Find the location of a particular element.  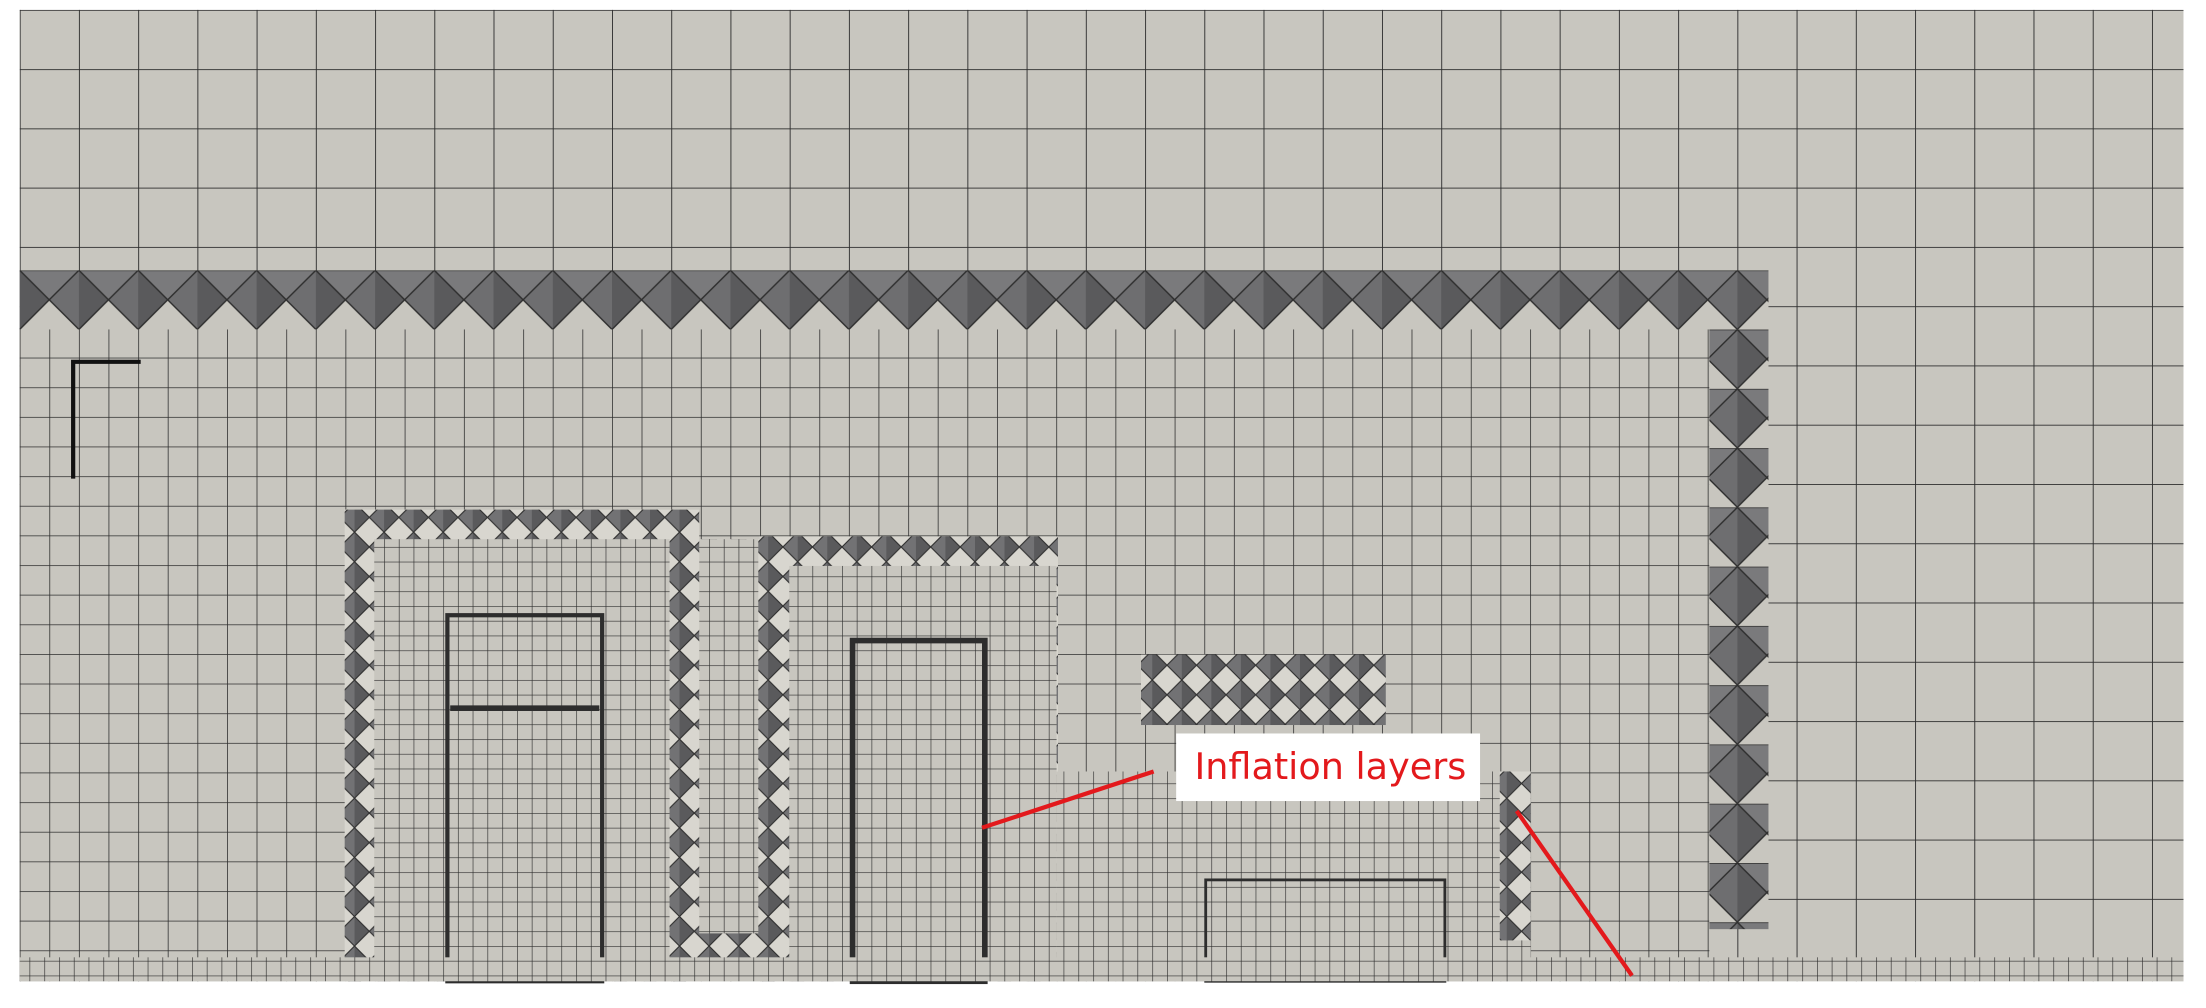

transition-column is located at coordinates (1739, 629).